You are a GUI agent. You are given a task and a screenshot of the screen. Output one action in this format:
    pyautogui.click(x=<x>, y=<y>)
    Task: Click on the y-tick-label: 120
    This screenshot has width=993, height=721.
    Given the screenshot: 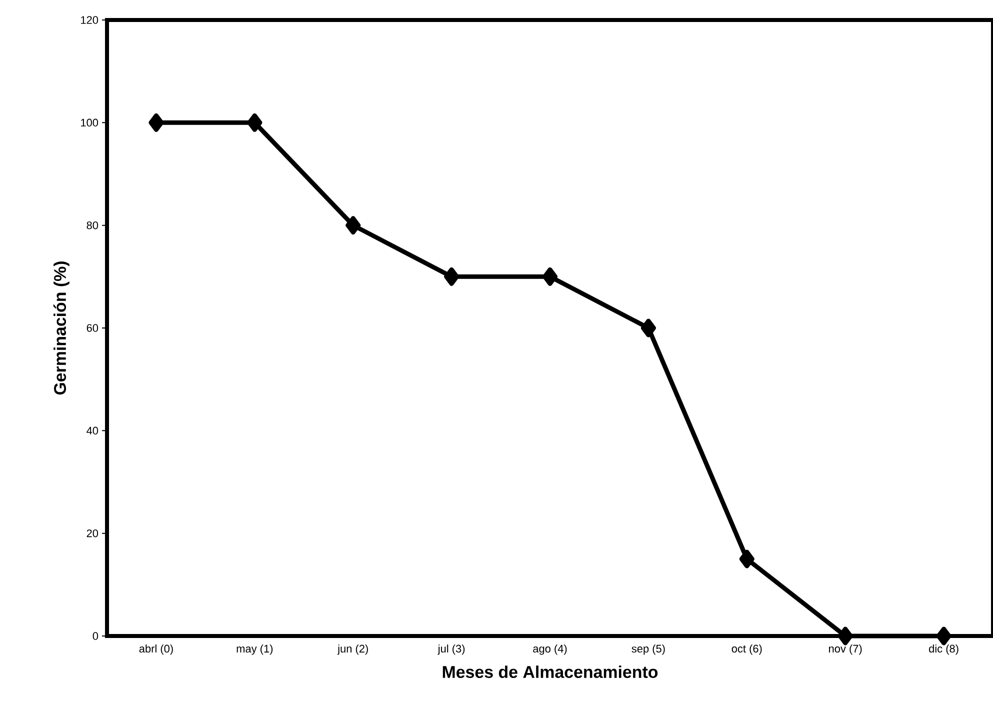 What is the action you would take?
    pyautogui.click(x=89, y=20)
    